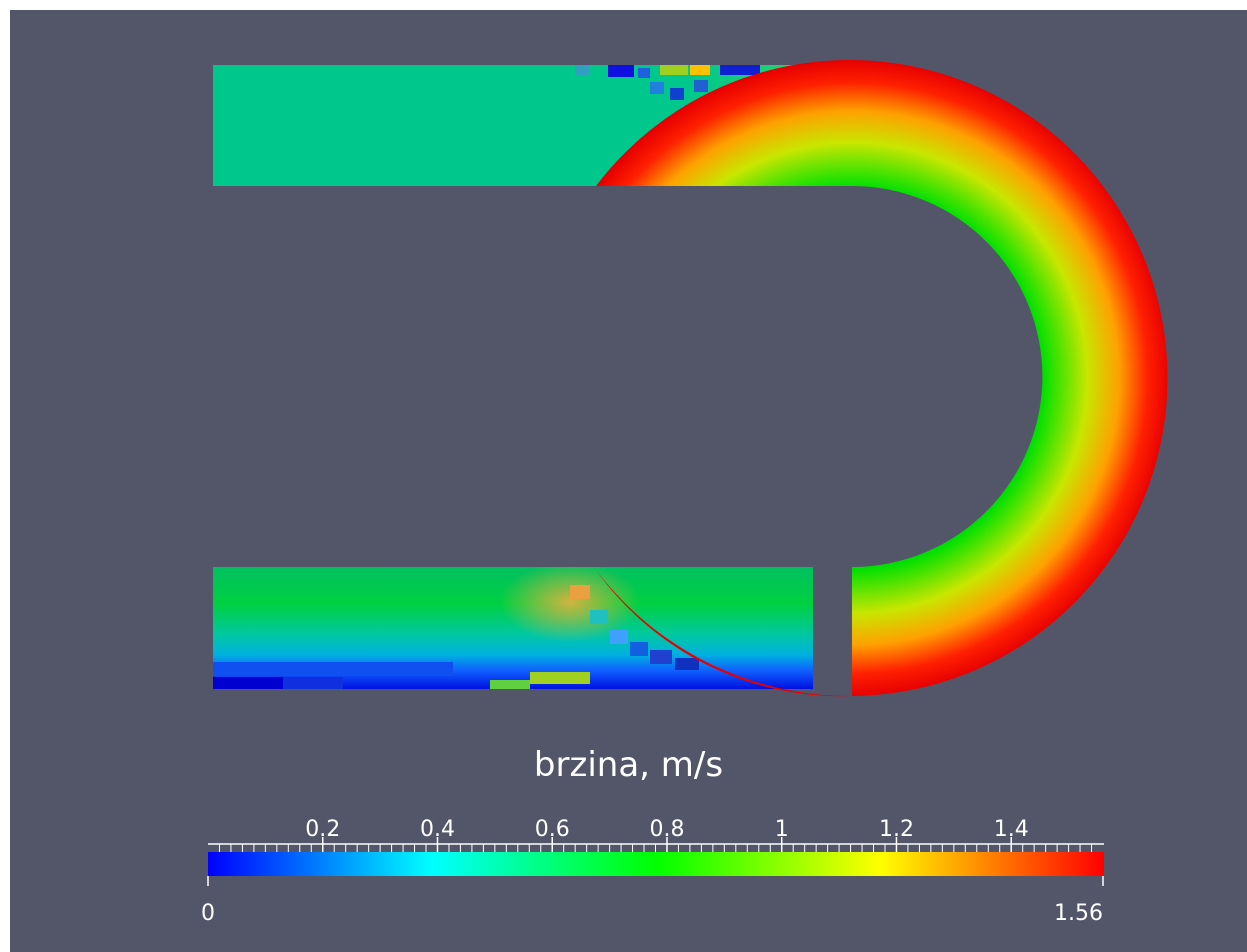 This screenshot has width=1247, height=952. What do you see at coordinates (628, 765) in the screenshot?
I see `colorbar-title: brzina, m/s` at bounding box center [628, 765].